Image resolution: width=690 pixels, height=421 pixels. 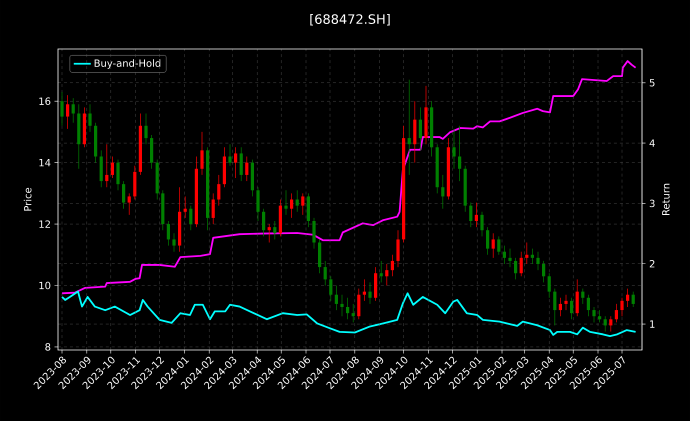 I want to click on y2-tick-label: 5, so click(x=652, y=82).